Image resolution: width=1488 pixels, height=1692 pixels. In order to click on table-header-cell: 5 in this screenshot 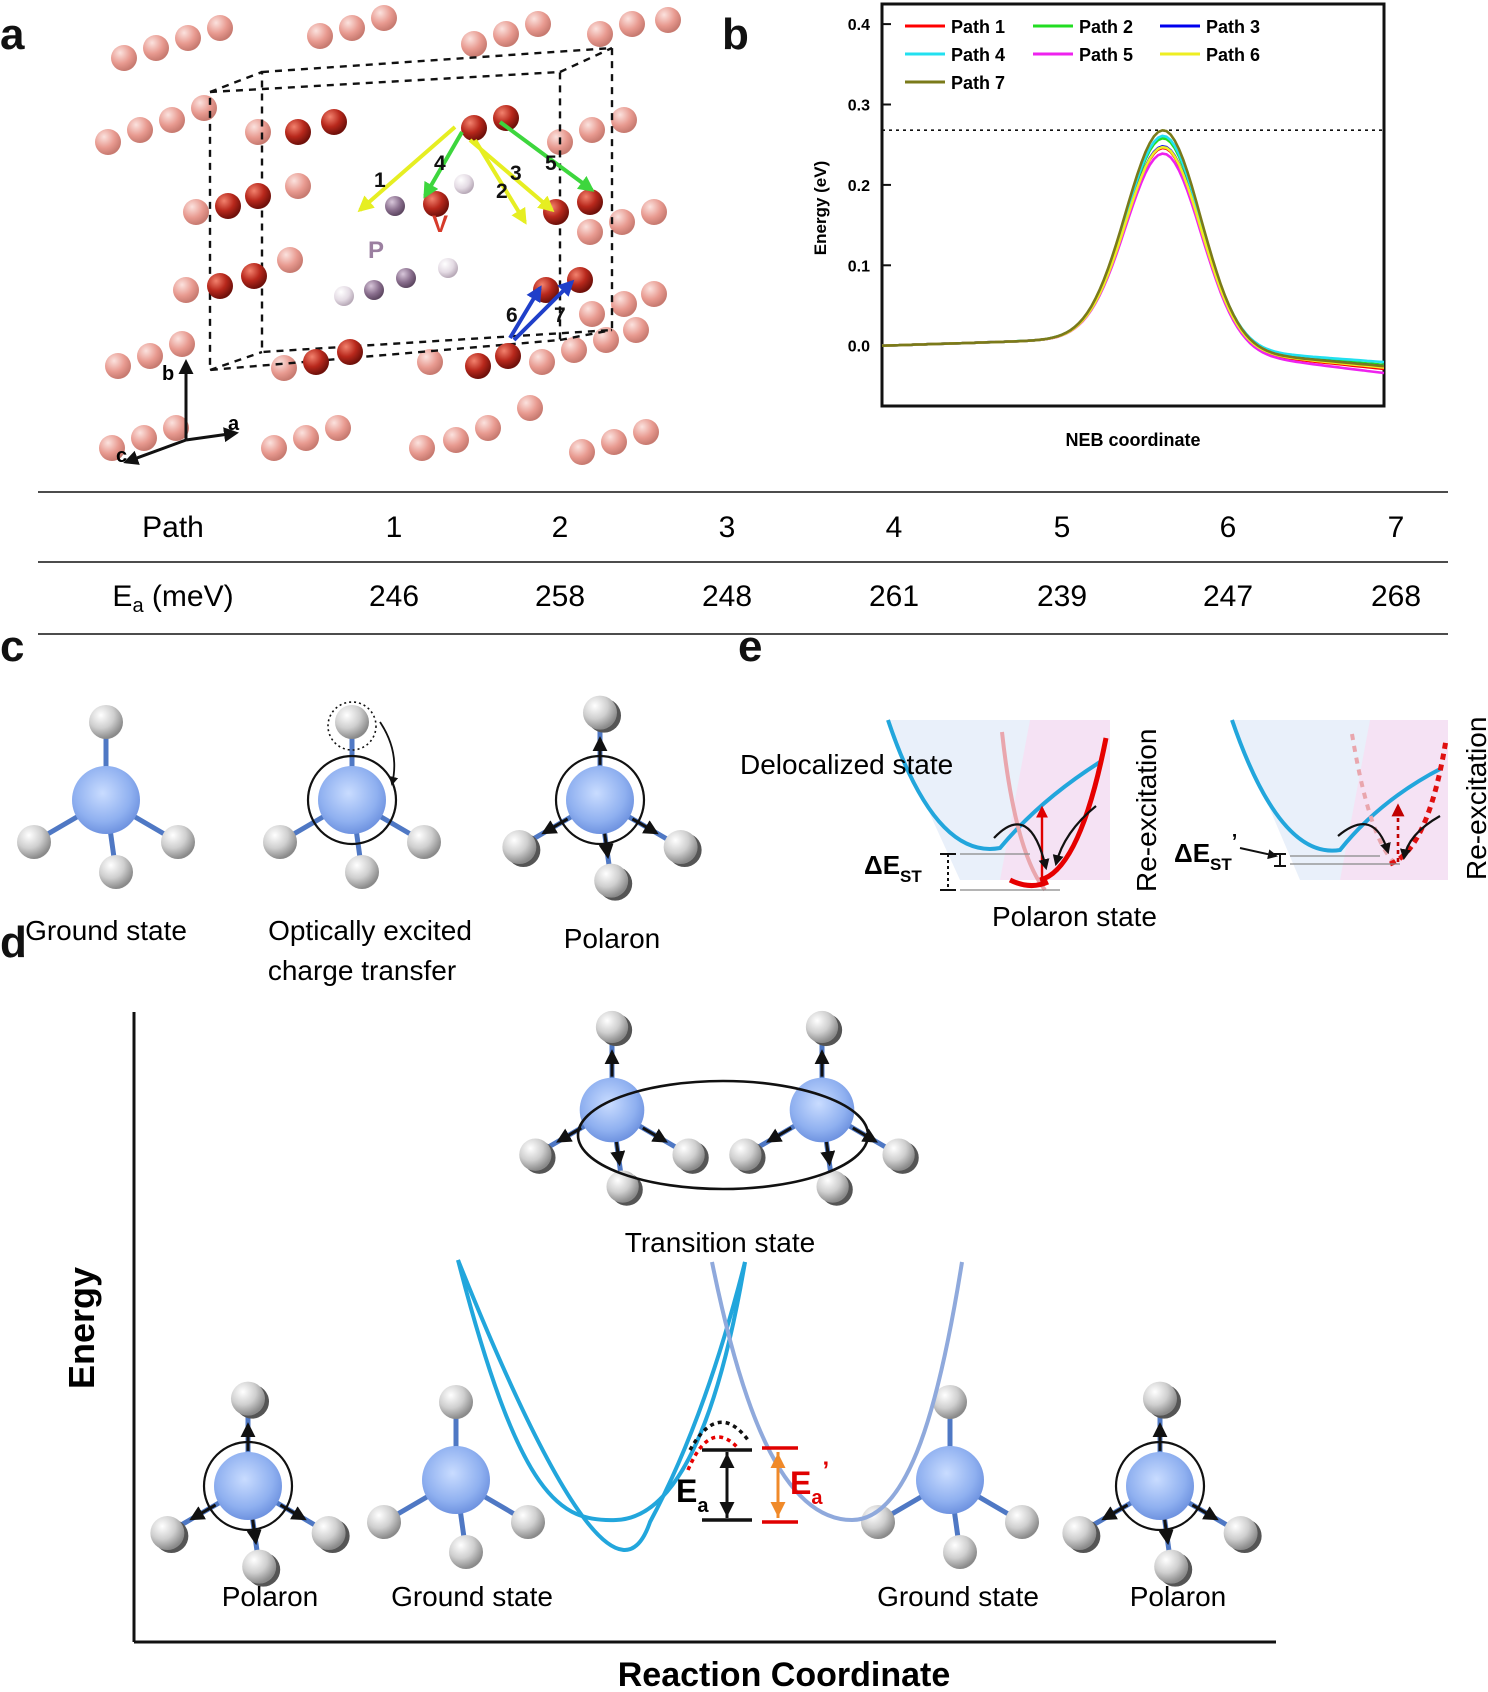, I will do `click(1062, 527)`.